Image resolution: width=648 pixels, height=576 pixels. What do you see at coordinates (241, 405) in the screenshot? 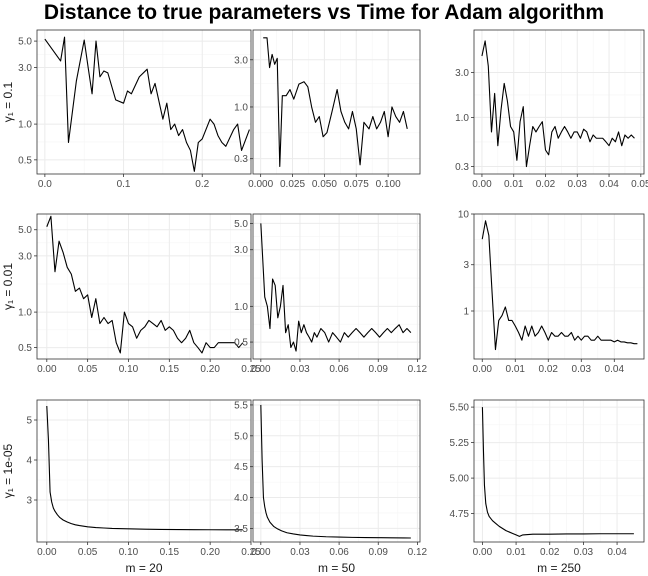
I see `y-tick-label: 5.5` at bounding box center [241, 405].